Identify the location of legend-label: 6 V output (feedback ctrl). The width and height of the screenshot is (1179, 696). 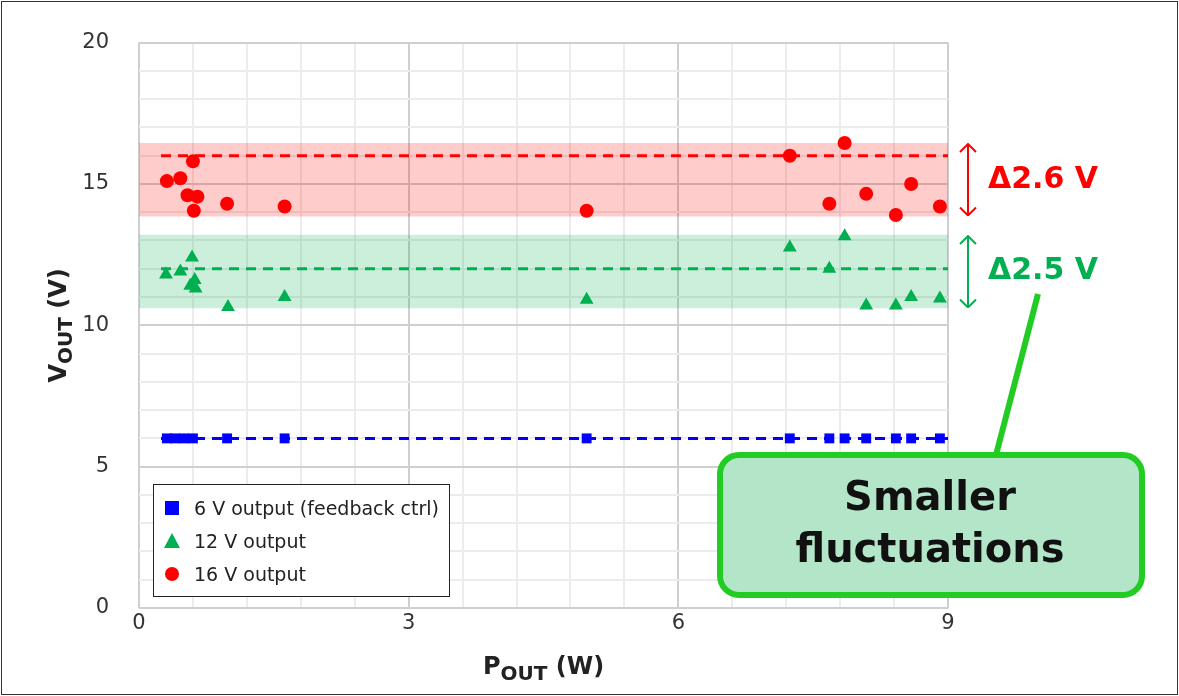
(317, 507).